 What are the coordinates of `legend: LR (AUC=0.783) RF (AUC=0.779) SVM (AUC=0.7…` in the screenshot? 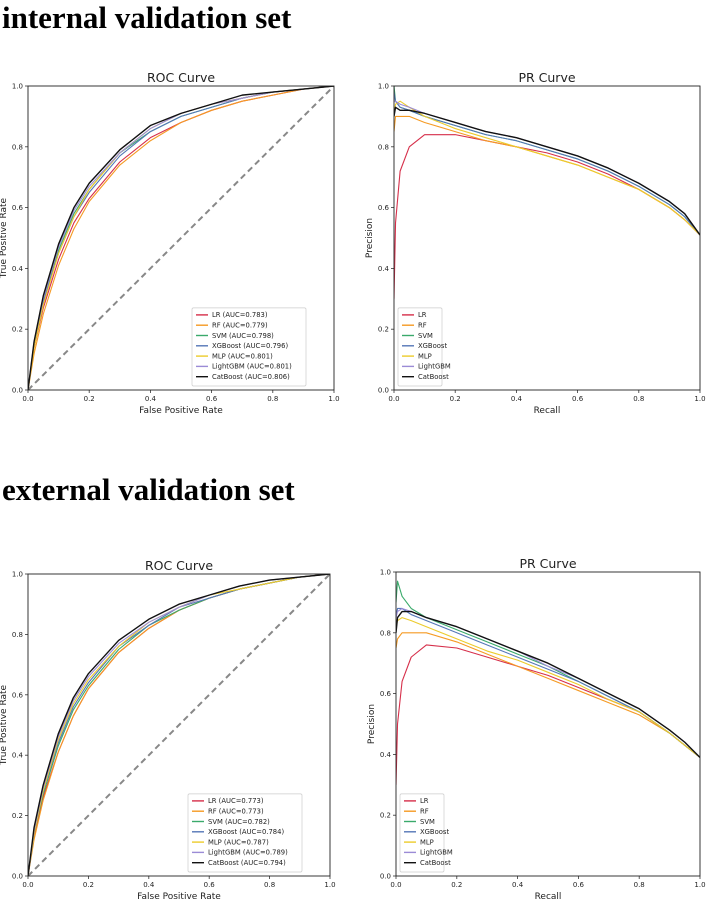 It's located at (249, 347).